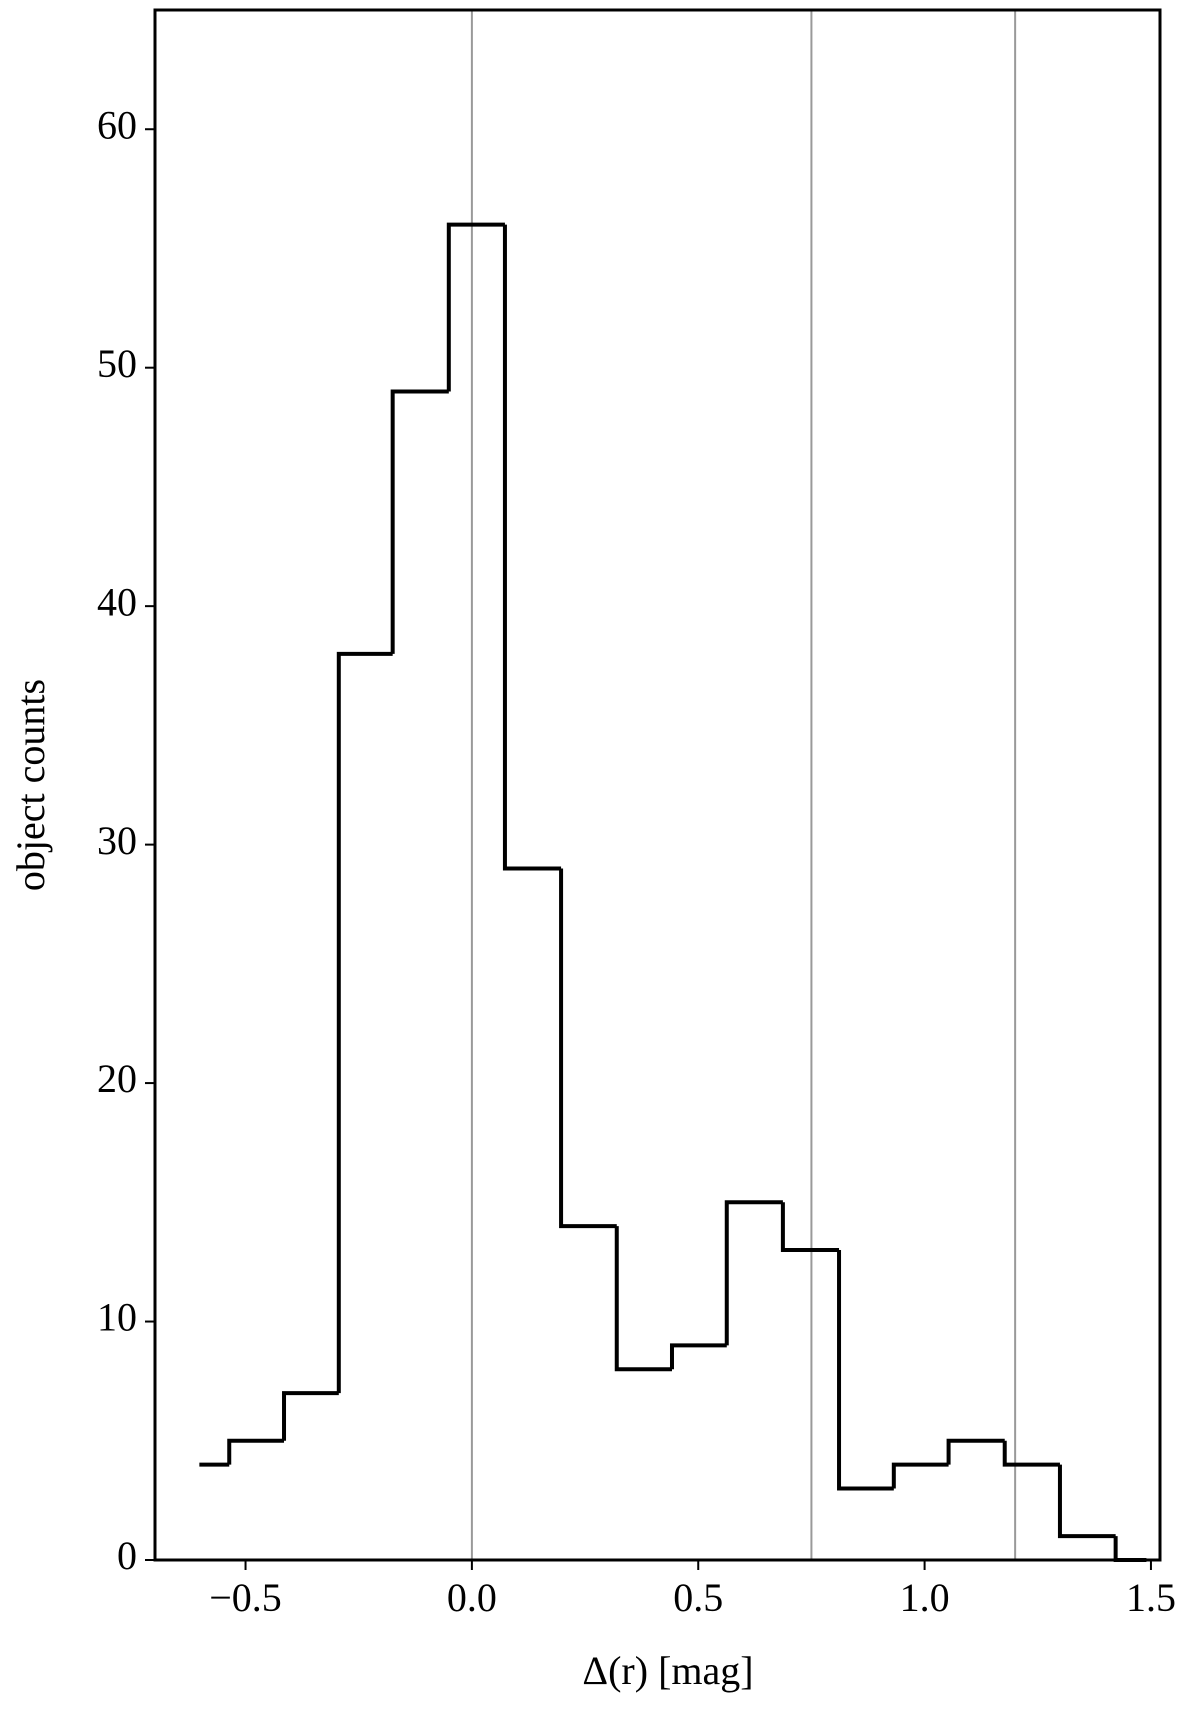  What do you see at coordinates (117, 601) in the screenshot?
I see `y-tick-label: 40` at bounding box center [117, 601].